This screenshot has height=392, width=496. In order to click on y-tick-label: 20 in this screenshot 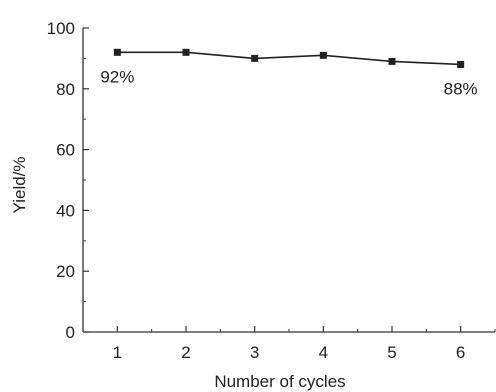, I will do `click(65, 271)`.